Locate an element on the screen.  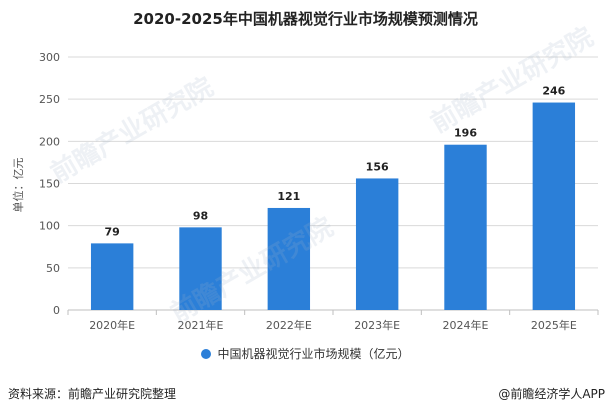
data-label: 196 is located at coordinates (465, 133).